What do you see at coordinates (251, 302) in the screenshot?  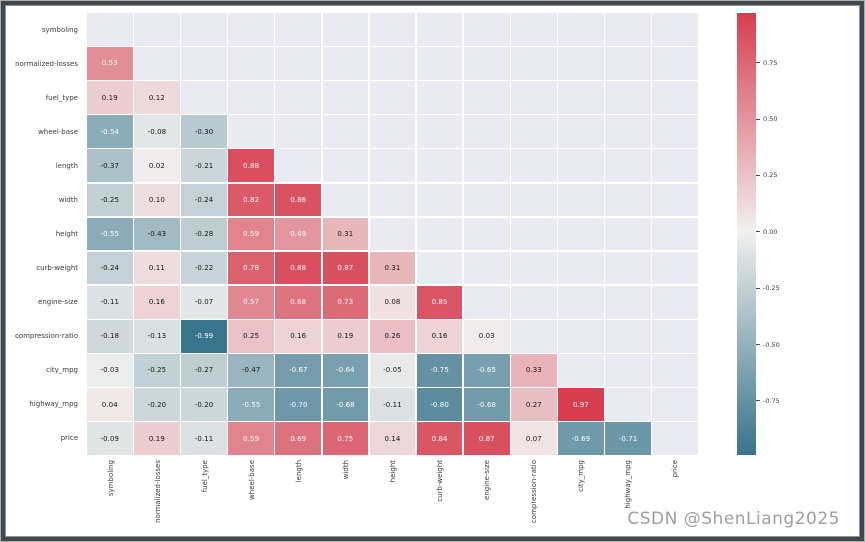 I see `heatmap-cell: 0.57` at bounding box center [251, 302].